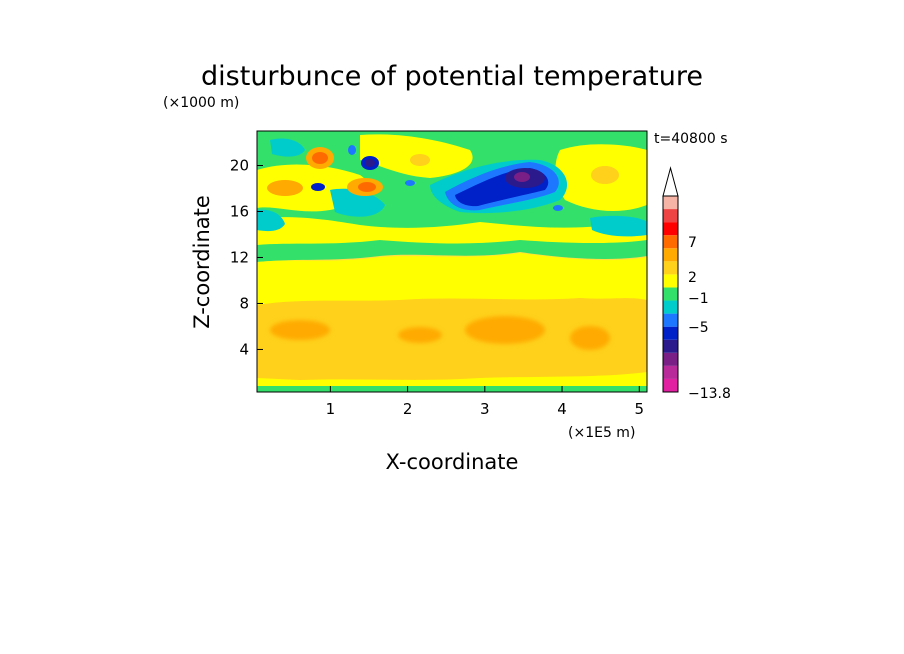 The height and width of the screenshot is (654, 904). I want to click on y-unit-label: (×1000 m), so click(201, 103).